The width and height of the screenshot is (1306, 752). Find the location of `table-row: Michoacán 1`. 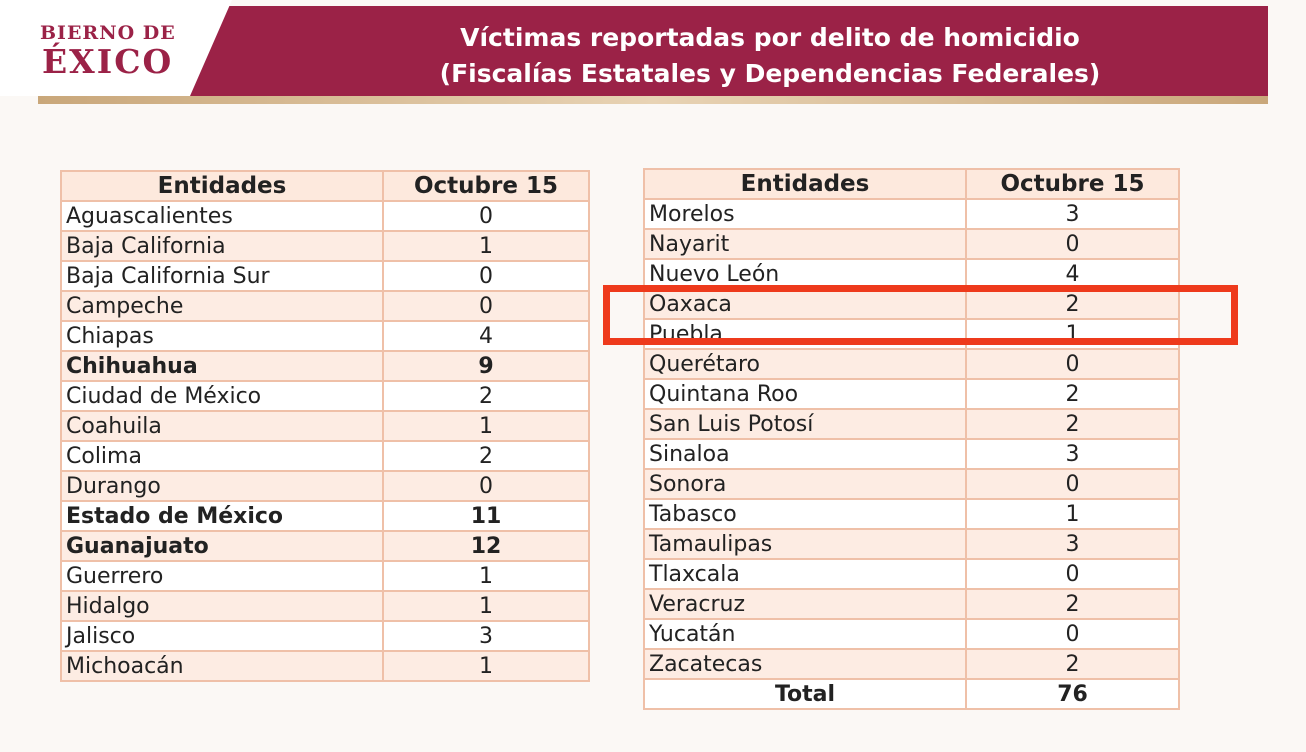

table-row: Michoacán 1 is located at coordinates (325, 666).